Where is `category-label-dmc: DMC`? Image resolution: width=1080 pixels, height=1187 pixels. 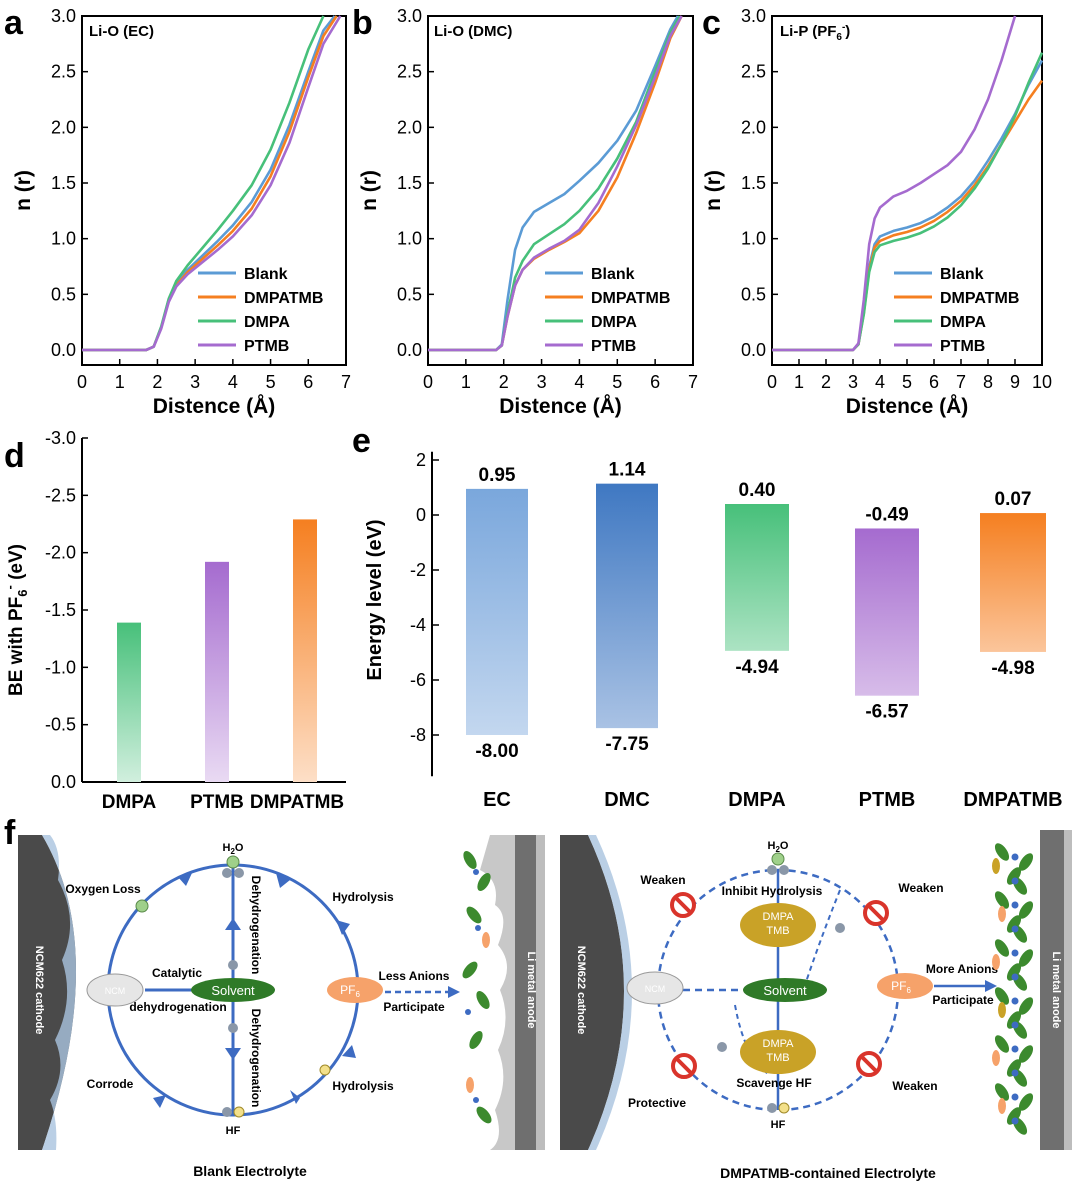 category-label-dmc: DMC is located at coordinates (627, 800).